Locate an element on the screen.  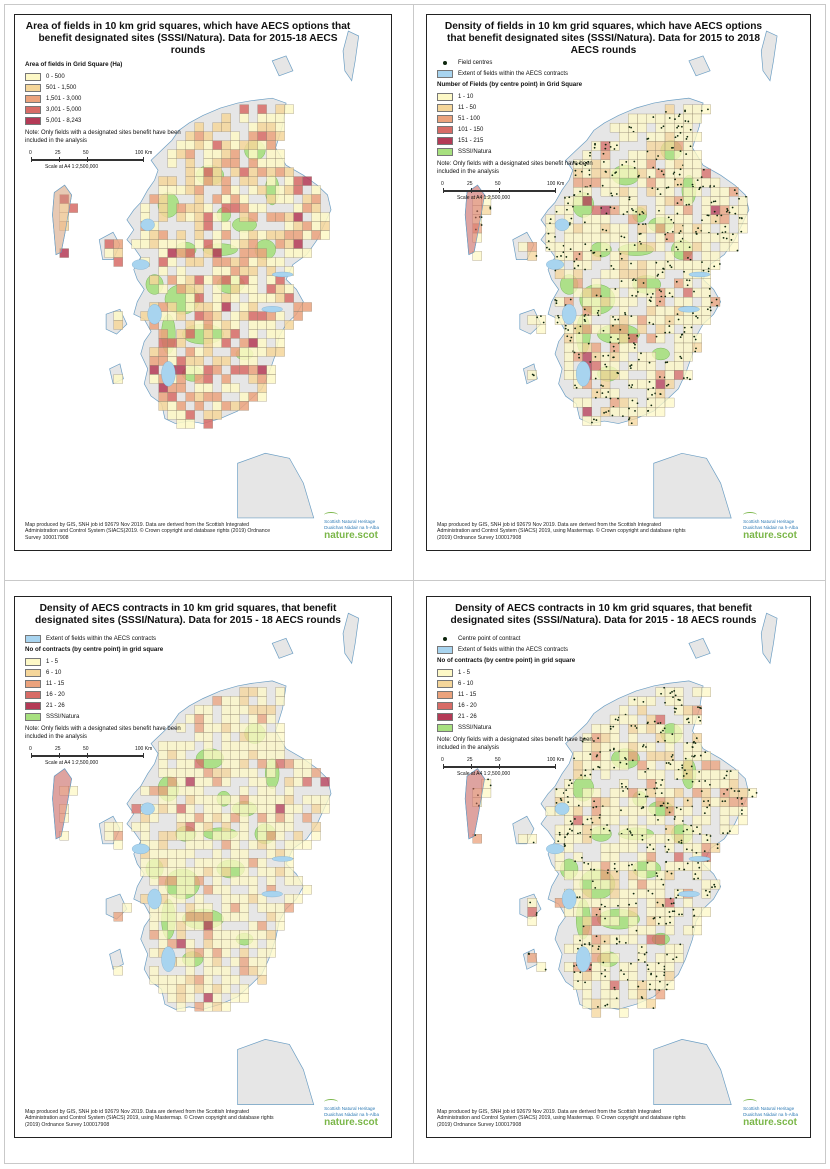
scale-label: 50 is located at coordinates (498, 760).